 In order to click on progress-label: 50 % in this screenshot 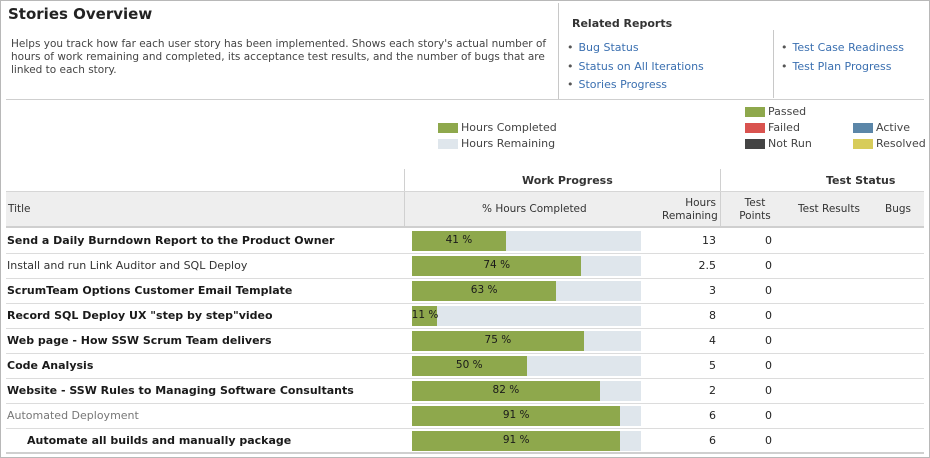, I will do `click(469, 365)`.